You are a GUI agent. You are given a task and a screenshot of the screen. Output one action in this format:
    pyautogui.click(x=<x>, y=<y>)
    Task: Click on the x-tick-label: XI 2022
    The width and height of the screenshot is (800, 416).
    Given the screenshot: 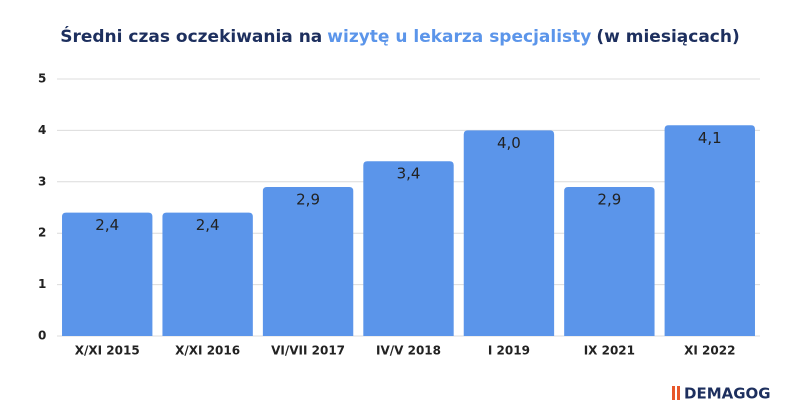 What is the action you would take?
    pyautogui.click(x=709, y=351)
    